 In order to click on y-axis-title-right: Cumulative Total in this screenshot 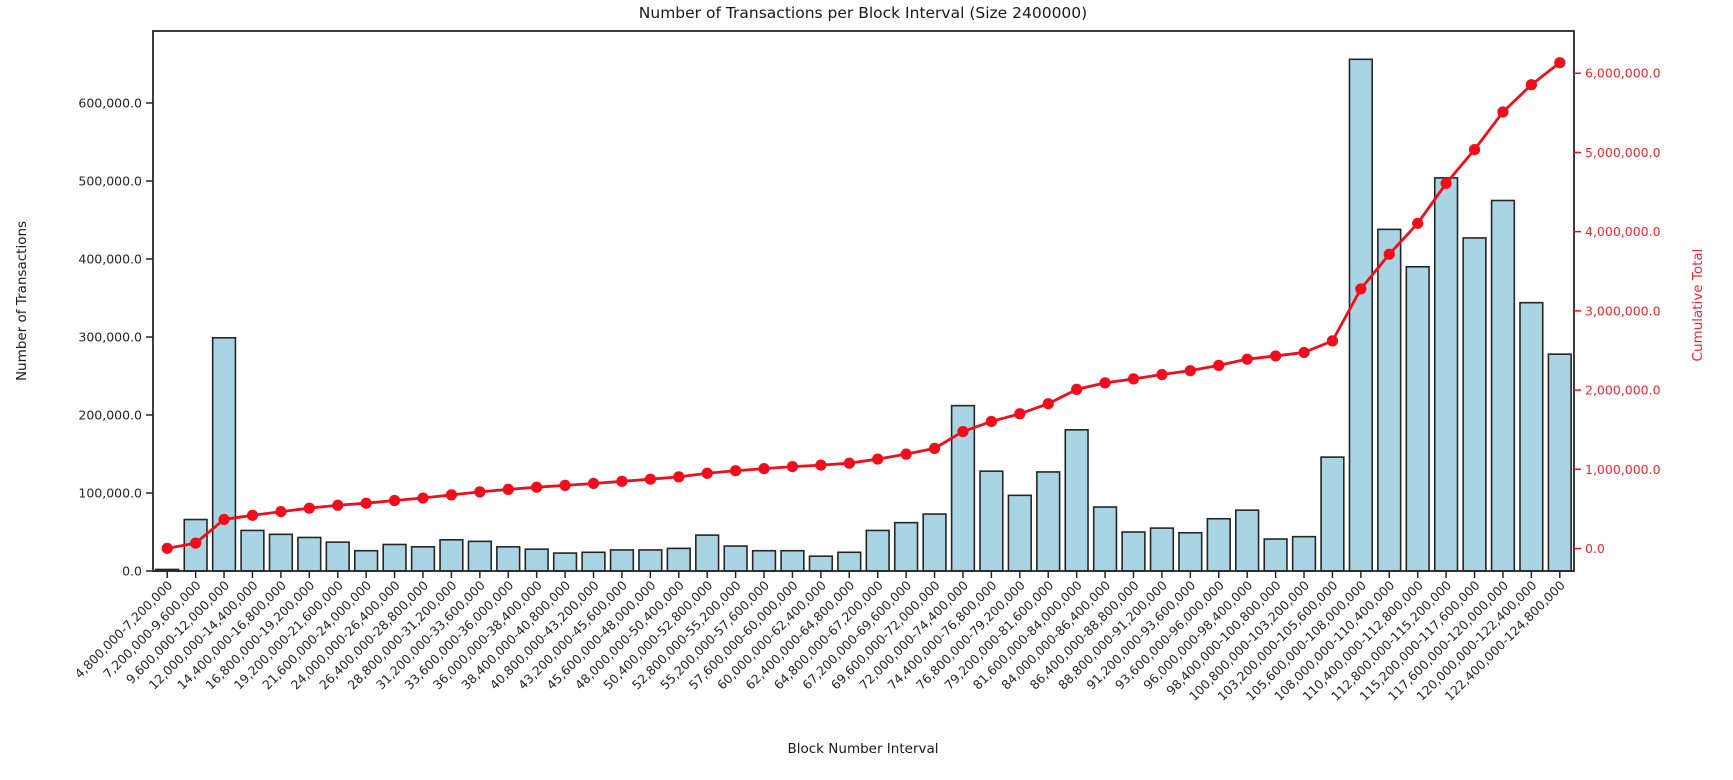, I will do `click(1698, 305)`.